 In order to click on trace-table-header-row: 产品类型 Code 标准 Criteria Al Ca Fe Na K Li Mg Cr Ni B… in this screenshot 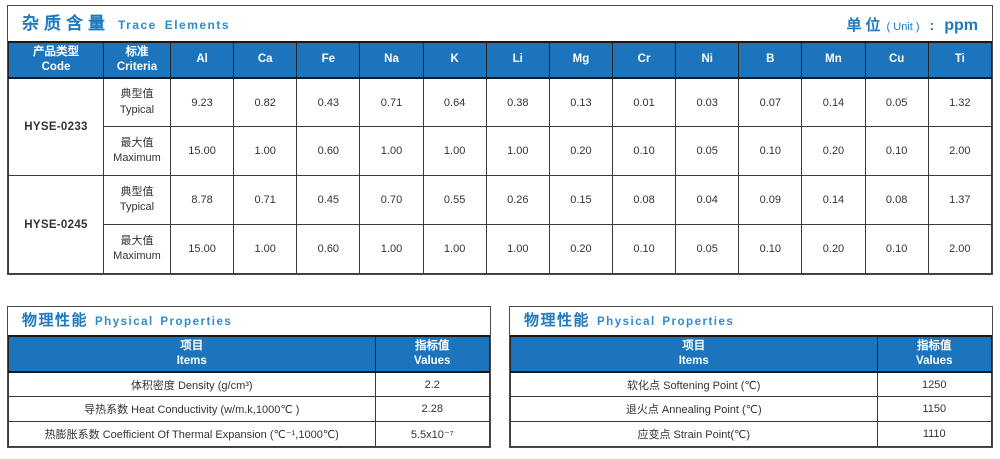, I will do `click(500, 60)`.